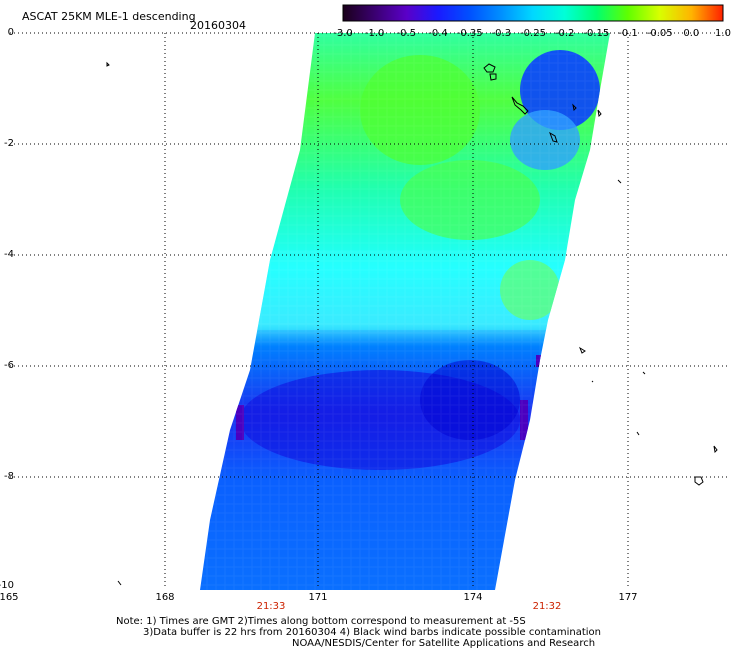 The image size is (740, 650). I want to click on x-tick-label: 174, so click(473, 597).